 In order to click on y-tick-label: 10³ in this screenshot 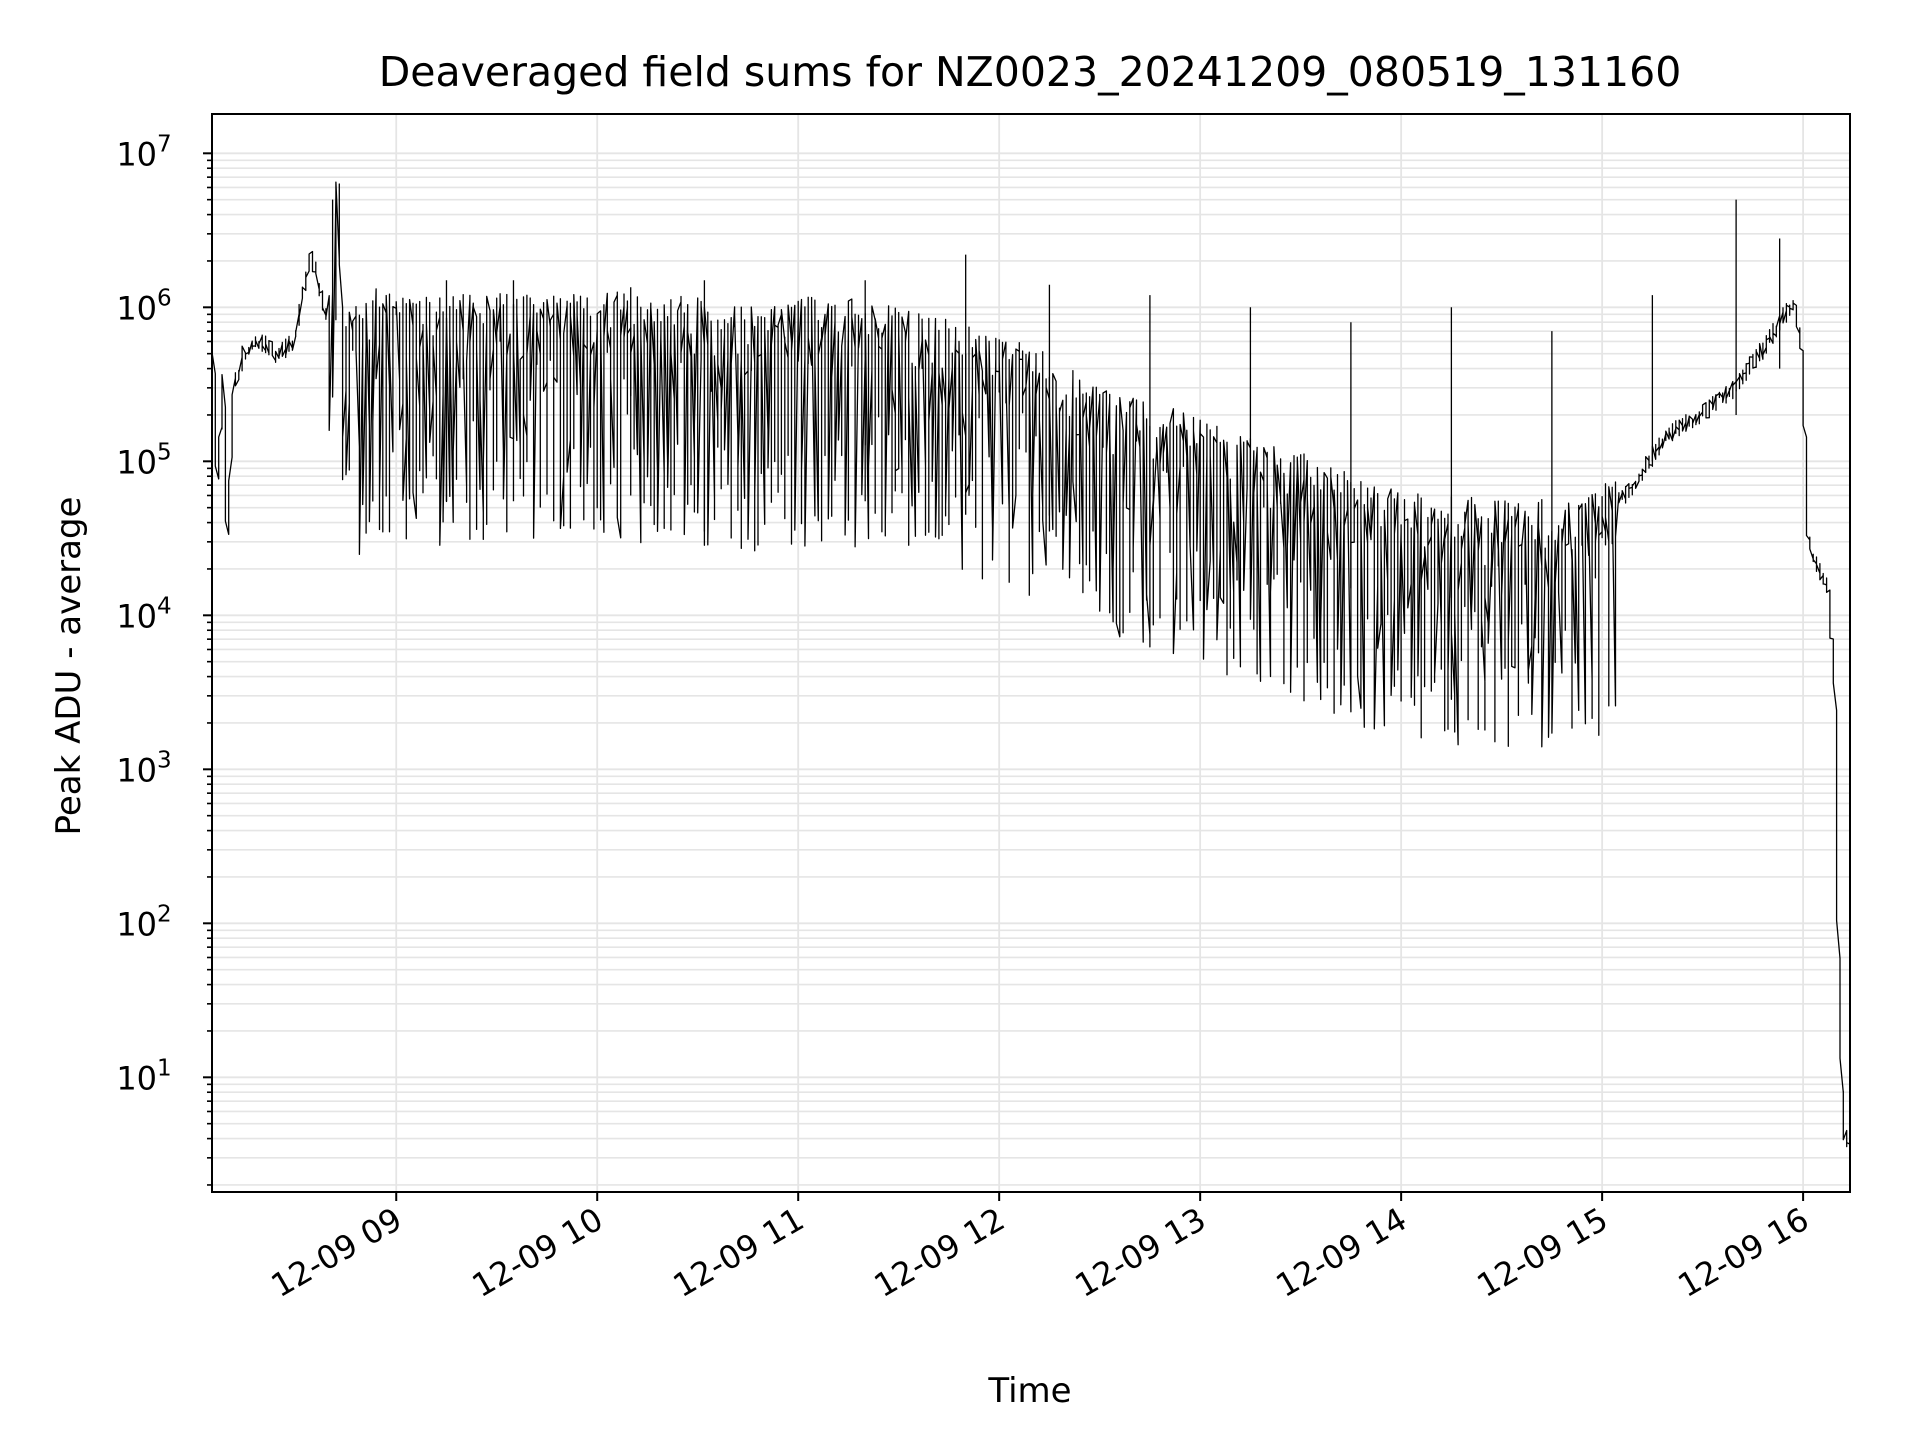, I will do `click(143, 768)`.